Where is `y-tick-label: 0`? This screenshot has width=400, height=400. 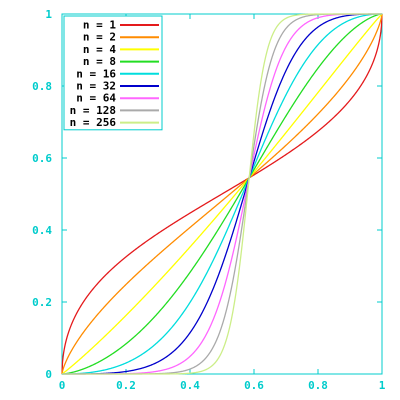
y-tick-label: 0 is located at coordinates (48, 374).